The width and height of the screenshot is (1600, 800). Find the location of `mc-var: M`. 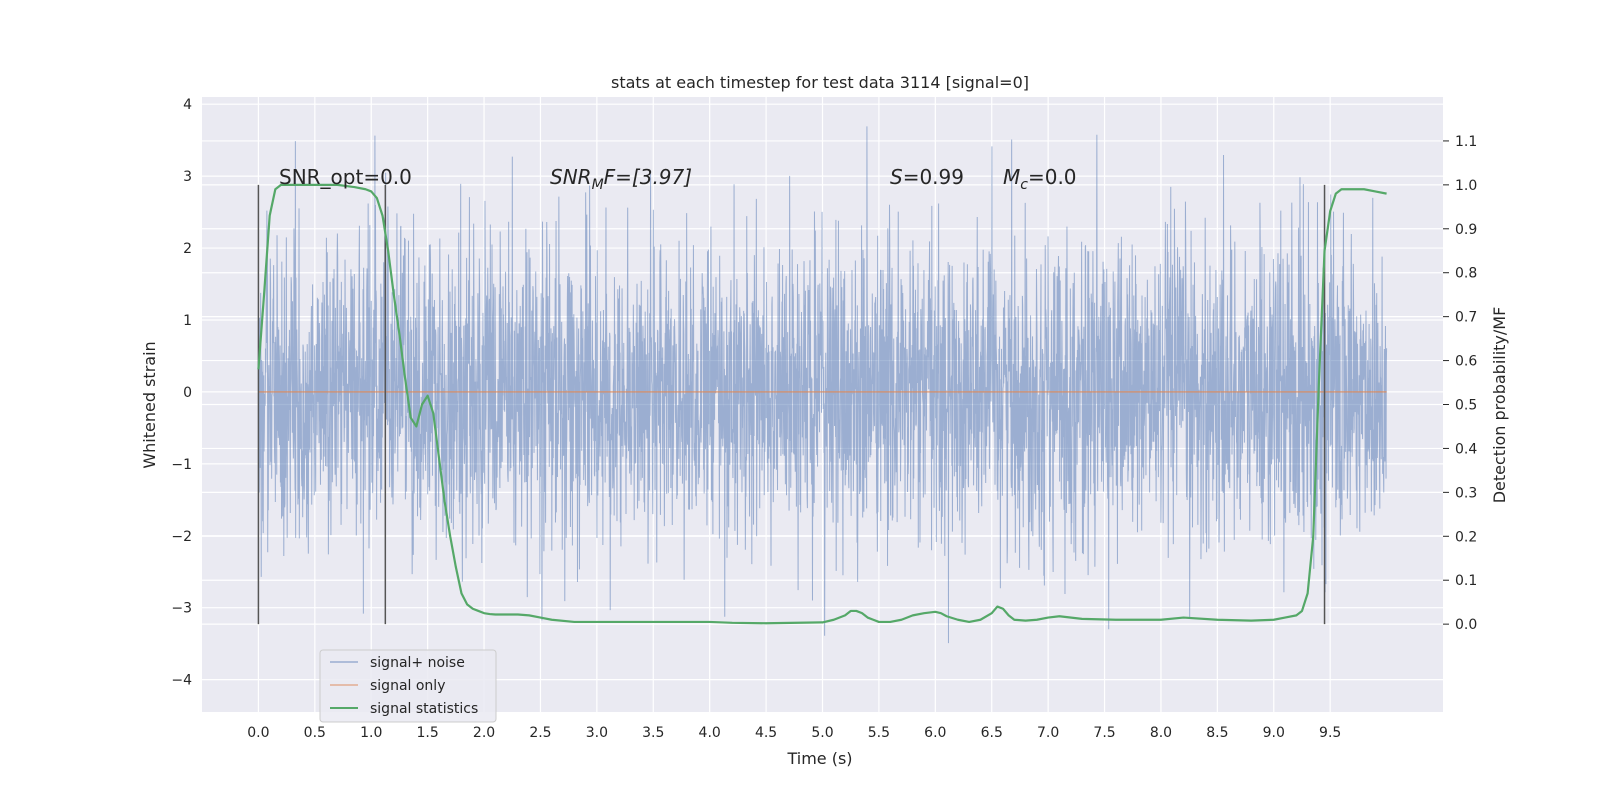

mc-var: M is located at coordinates (1011, 177).